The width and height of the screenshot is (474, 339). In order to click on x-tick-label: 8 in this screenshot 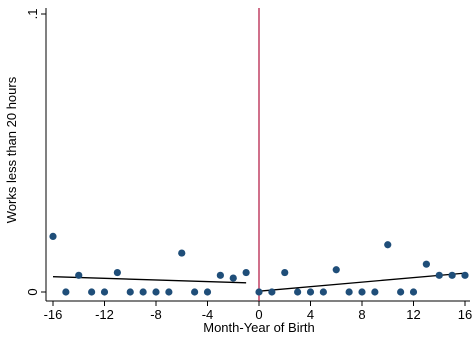, I will do `click(361, 314)`.